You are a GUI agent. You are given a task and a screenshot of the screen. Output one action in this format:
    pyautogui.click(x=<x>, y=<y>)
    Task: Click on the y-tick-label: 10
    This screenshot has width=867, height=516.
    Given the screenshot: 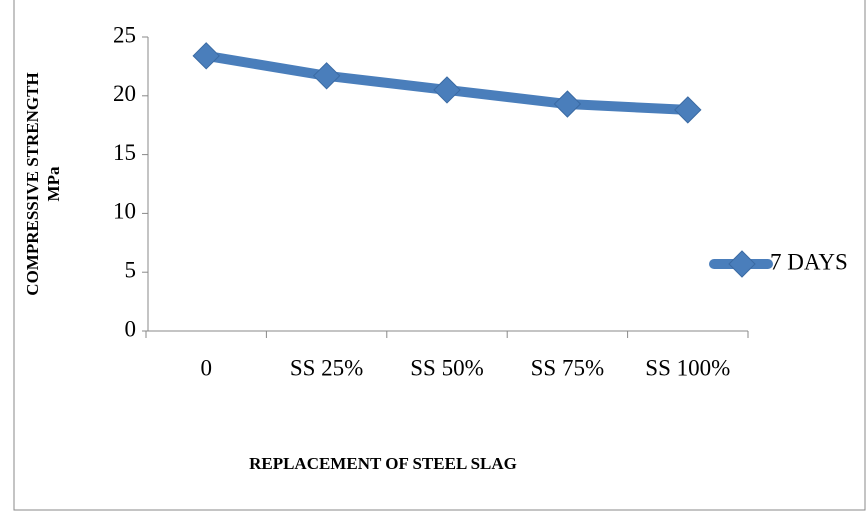 What is the action you would take?
    pyautogui.click(x=124, y=211)
    